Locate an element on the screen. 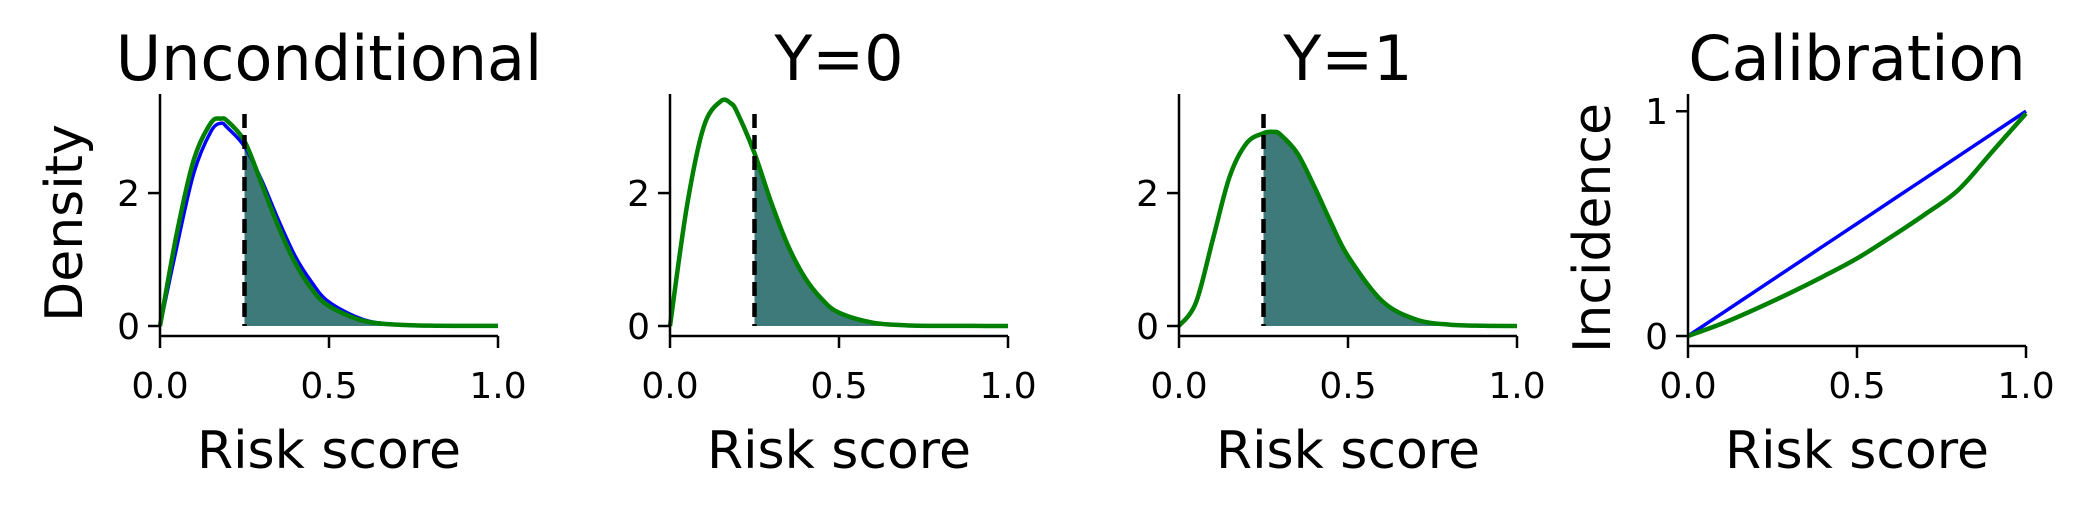  y-axis-label: Density is located at coordinates (65, 223).